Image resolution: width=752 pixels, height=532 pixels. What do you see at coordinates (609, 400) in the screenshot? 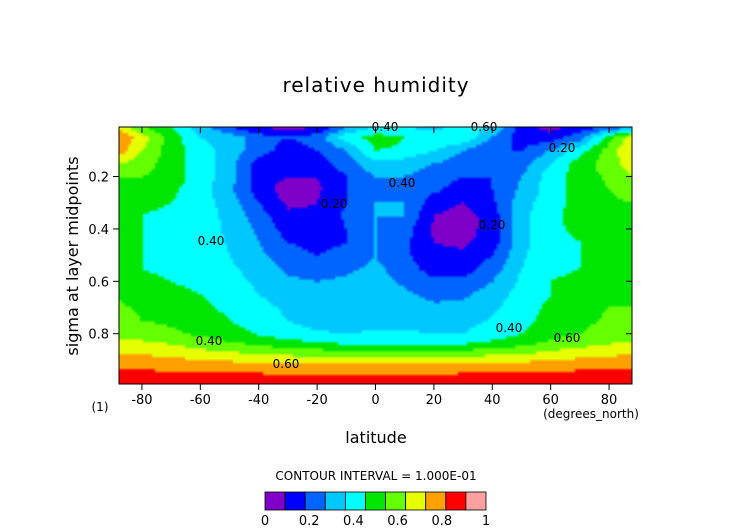
I see `x-tick-label: 80` at bounding box center [609, 400].